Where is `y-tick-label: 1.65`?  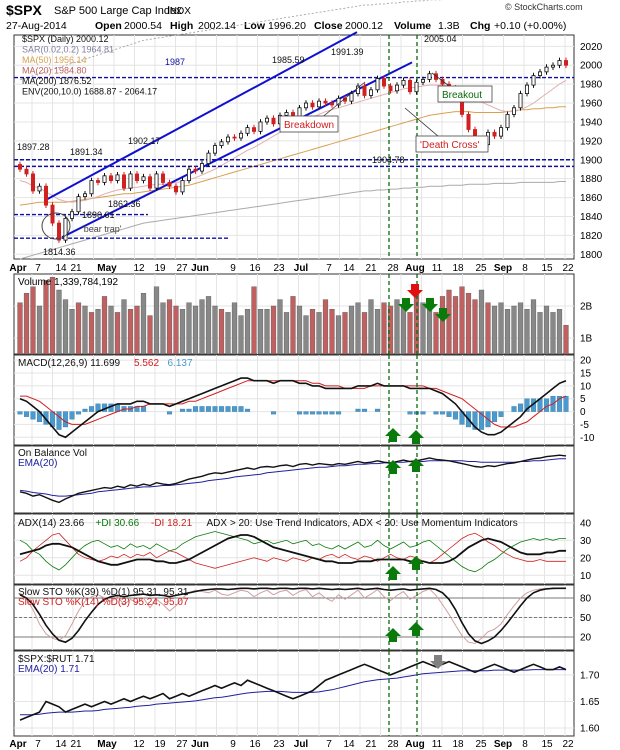
y-tick-label: 1.65 is located at coordinates (590, 702).